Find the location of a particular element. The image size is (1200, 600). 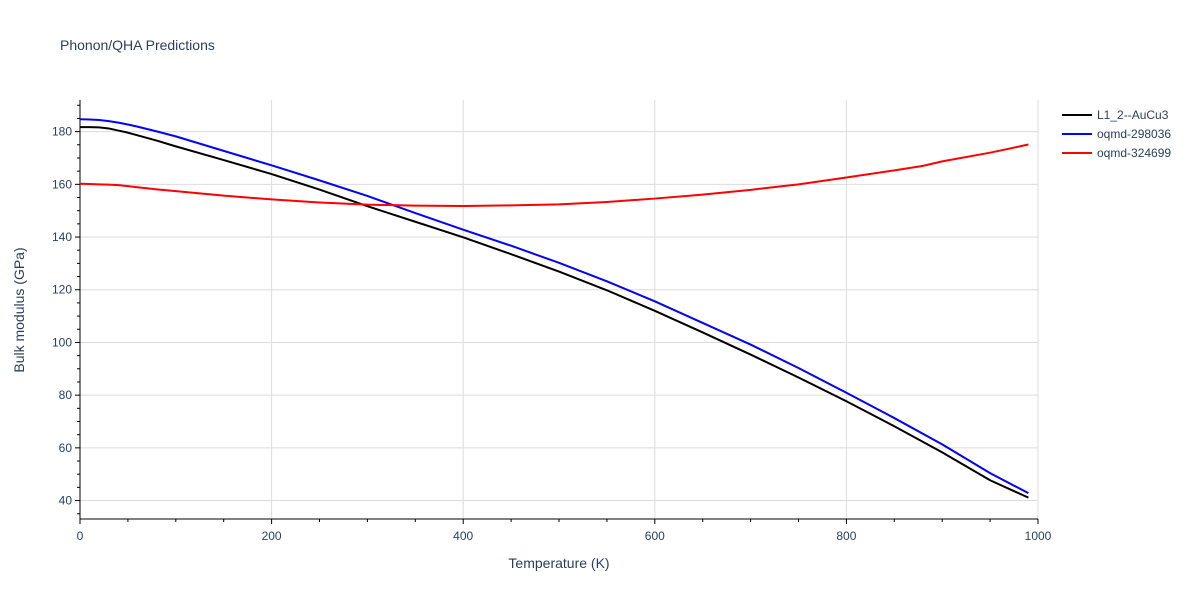

legend: L1_2--AuCu3 oqmd-298036 oqmd-324699 is located at coordinates (1116, 134).